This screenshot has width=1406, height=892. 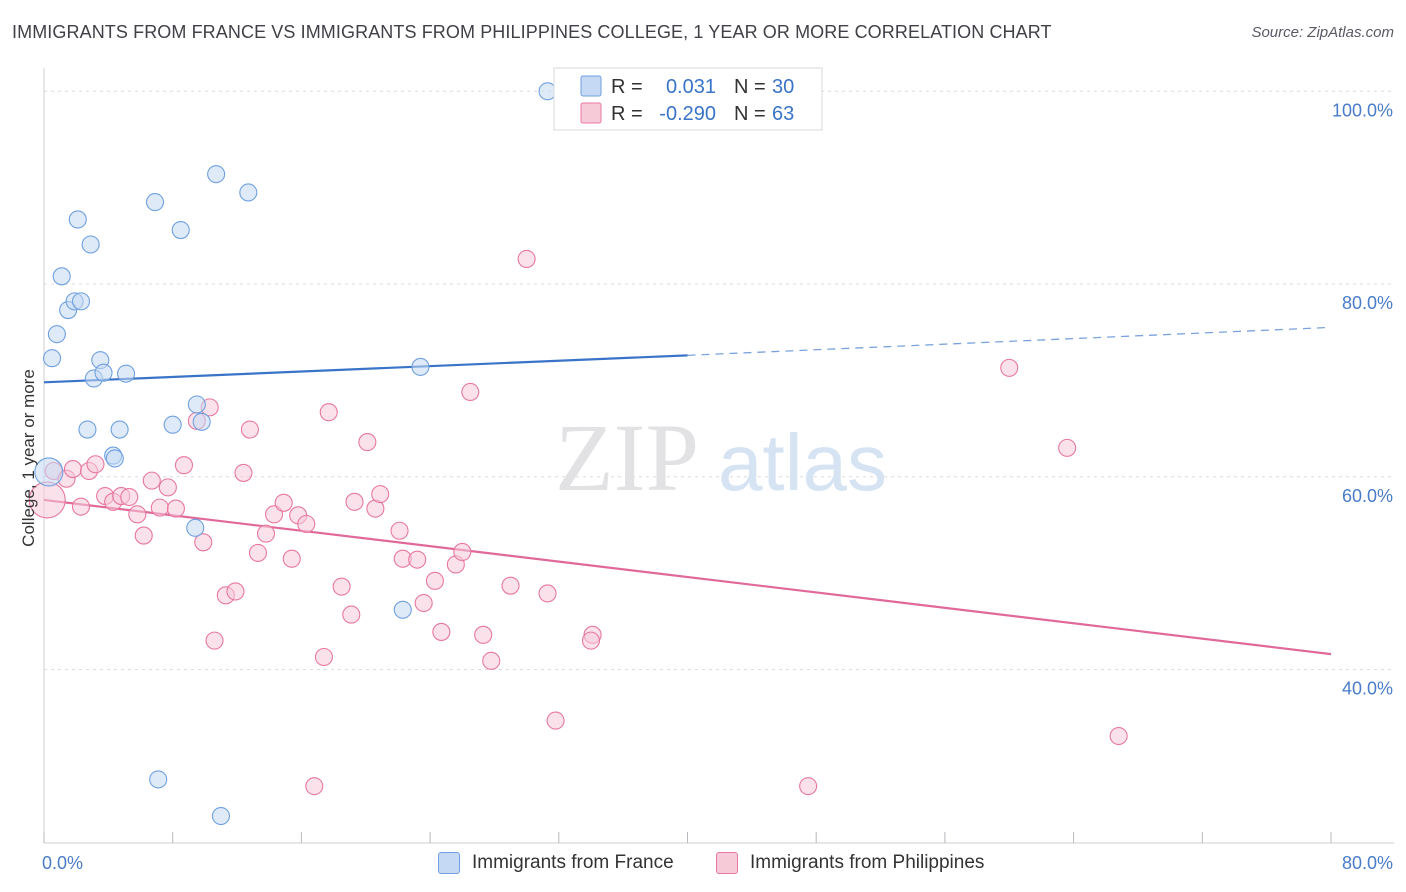 I want to click on stats-n-label-philippines: N =, so click(x=750, y=114).